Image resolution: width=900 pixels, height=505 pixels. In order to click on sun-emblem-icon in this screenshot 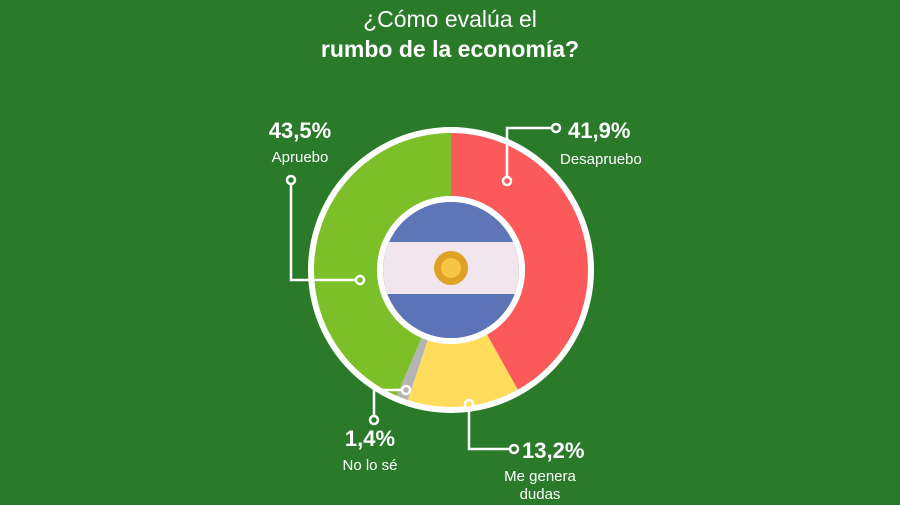, I will do `click(451, 268)`.